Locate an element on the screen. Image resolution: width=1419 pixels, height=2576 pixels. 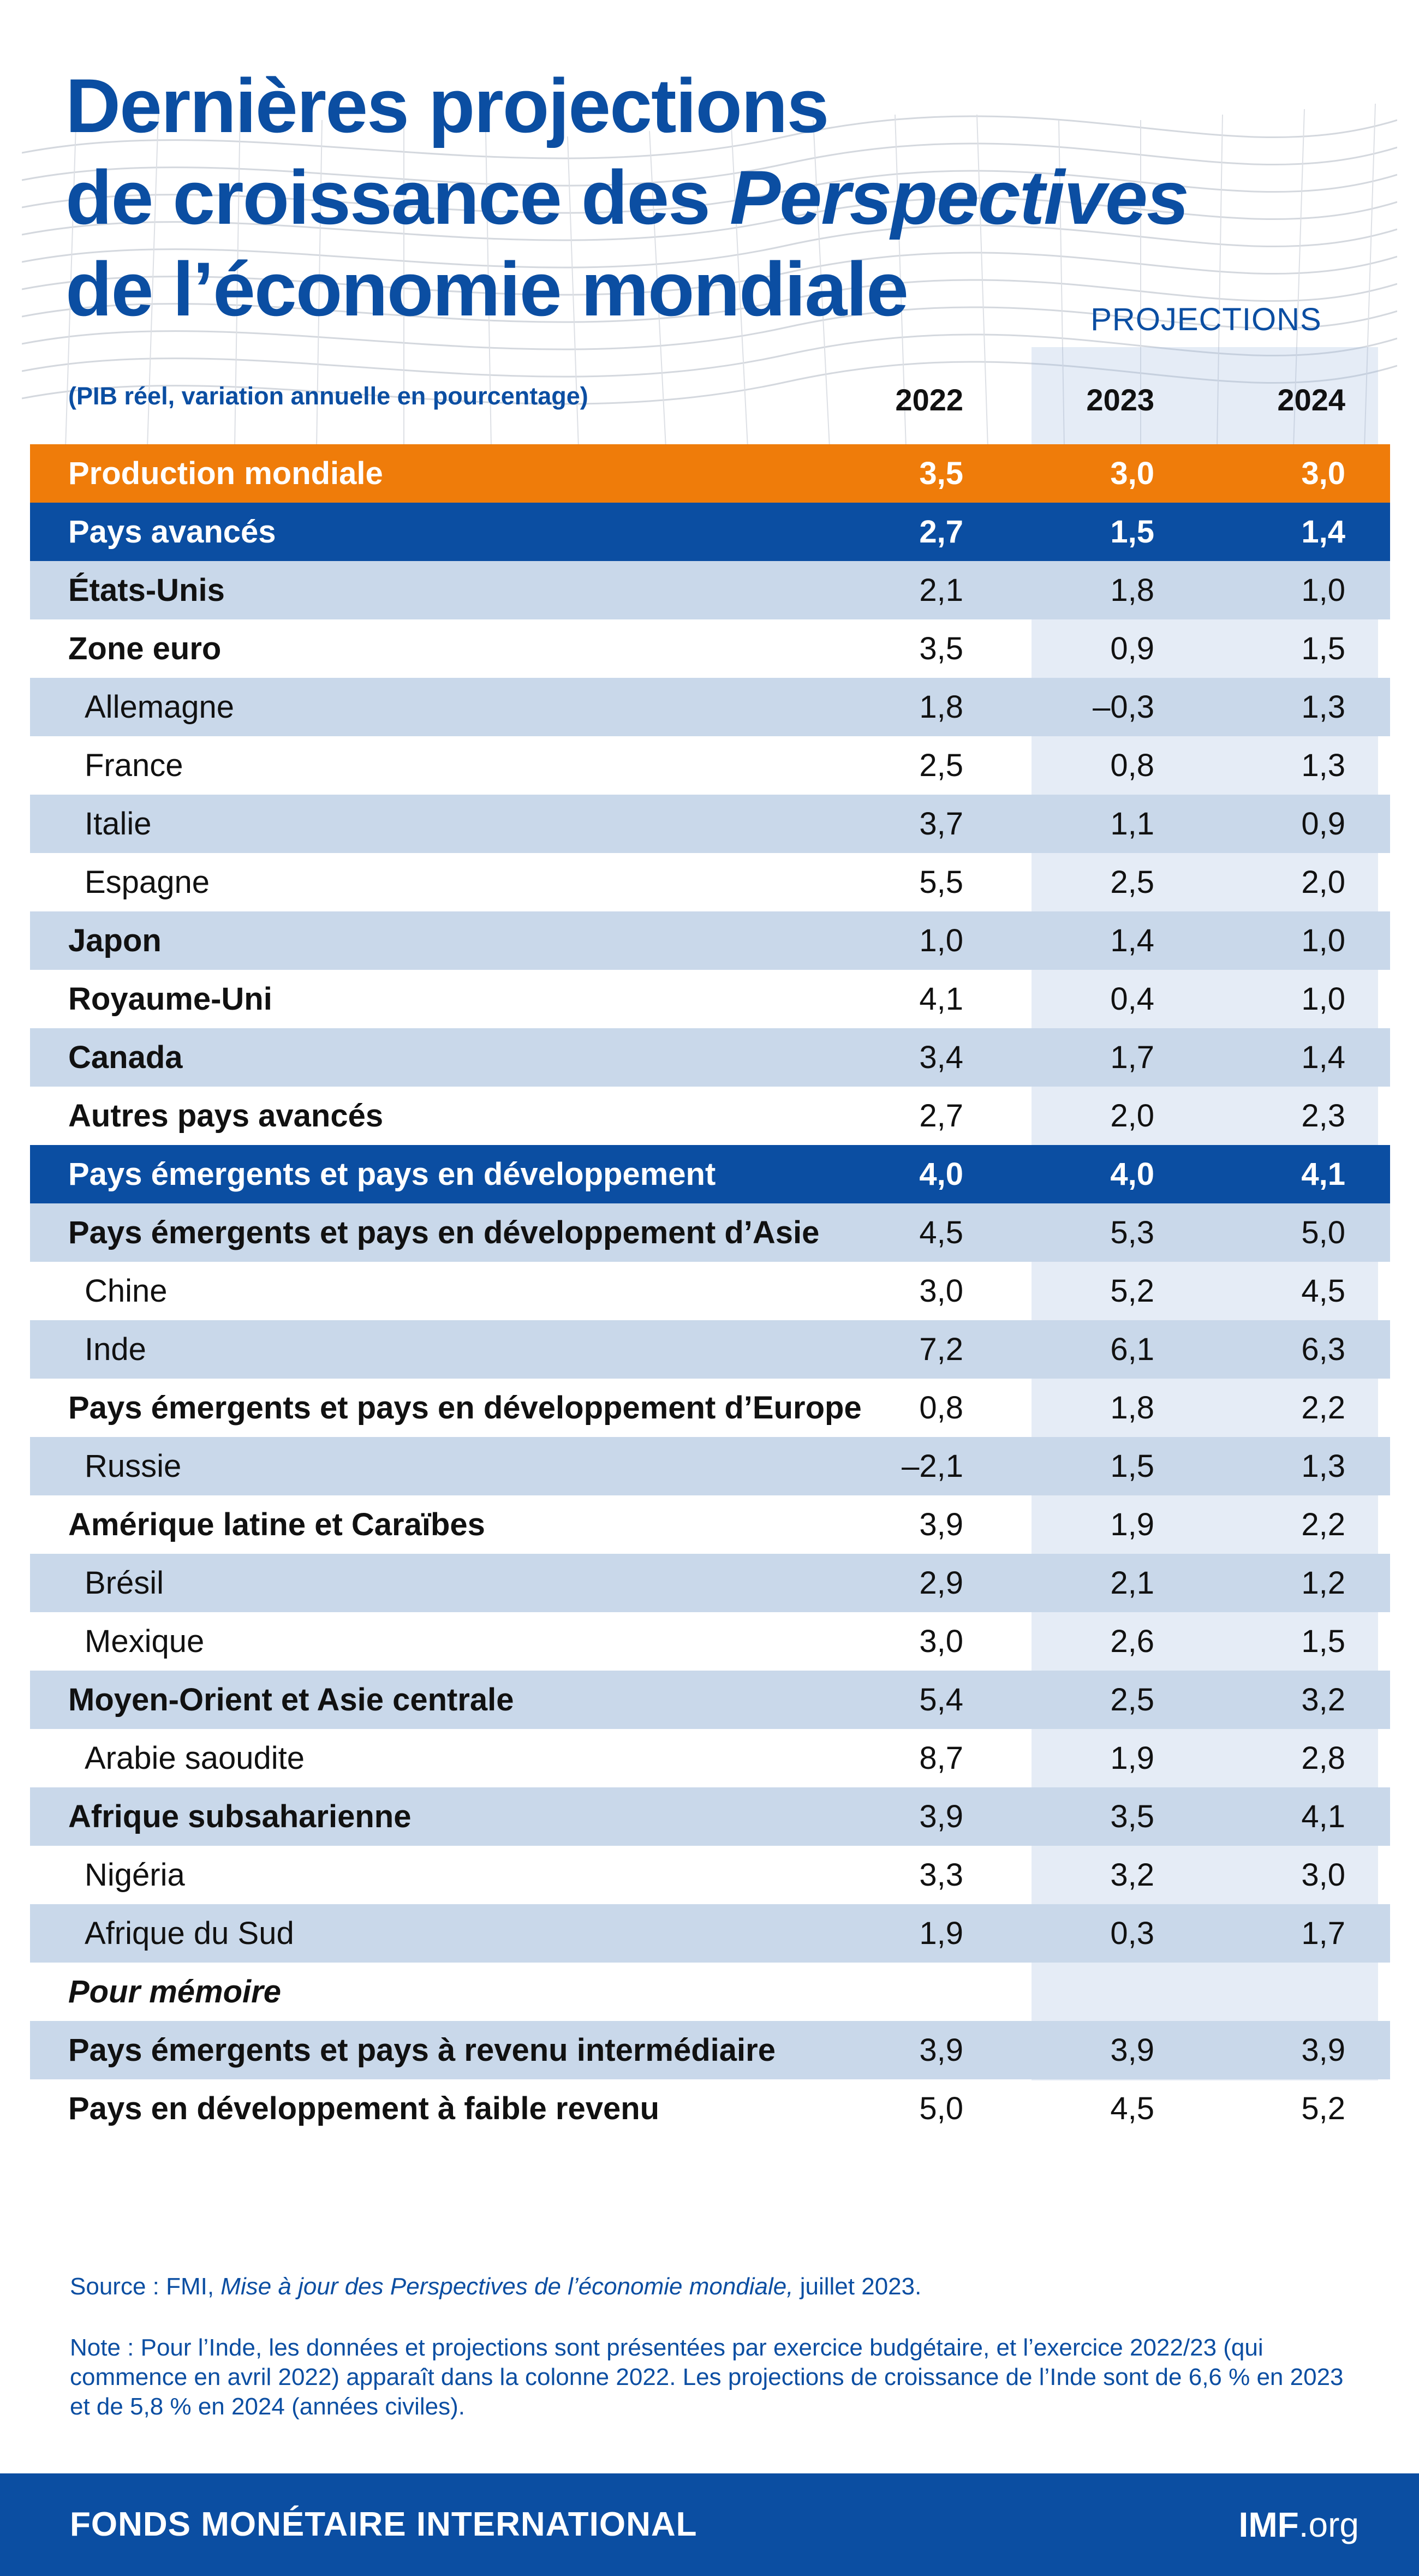
row-label: Italie is located at coordinates (118, 824).